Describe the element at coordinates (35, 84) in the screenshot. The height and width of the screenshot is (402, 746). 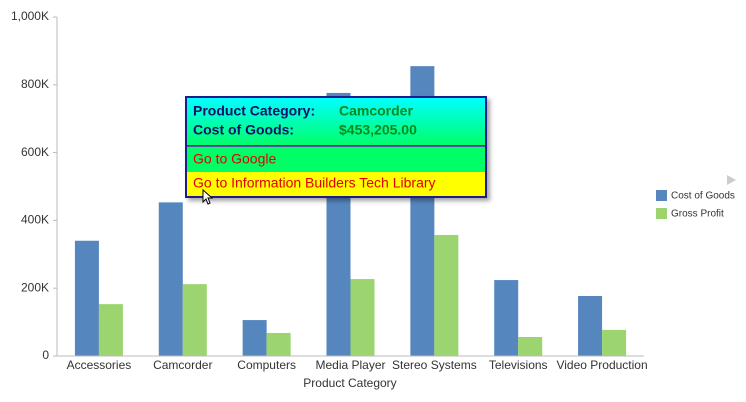
I see `y-tick-label: 800K` at that location.